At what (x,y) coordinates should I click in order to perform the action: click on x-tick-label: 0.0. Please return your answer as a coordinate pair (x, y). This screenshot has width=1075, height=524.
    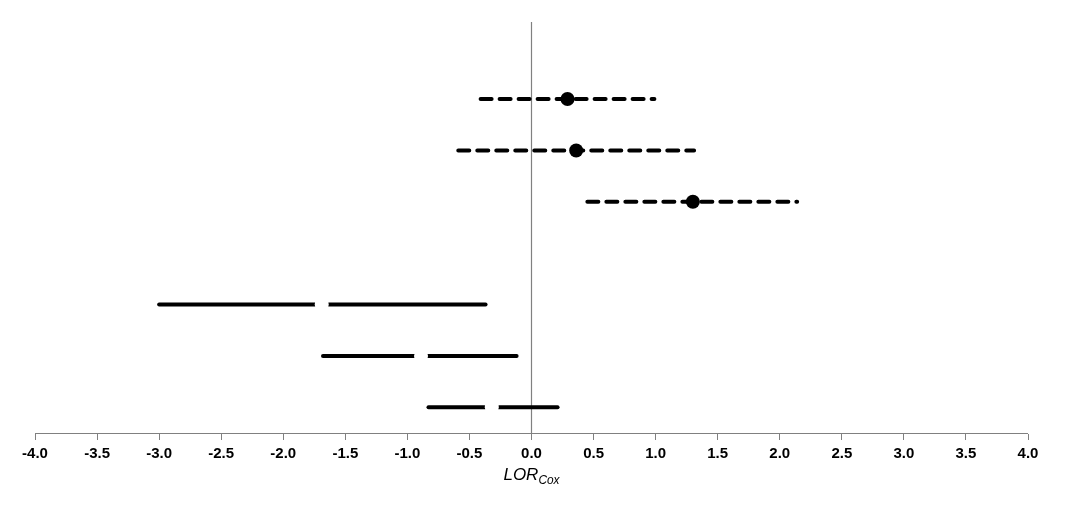
    Looking at the image, I should click on (531, 453).